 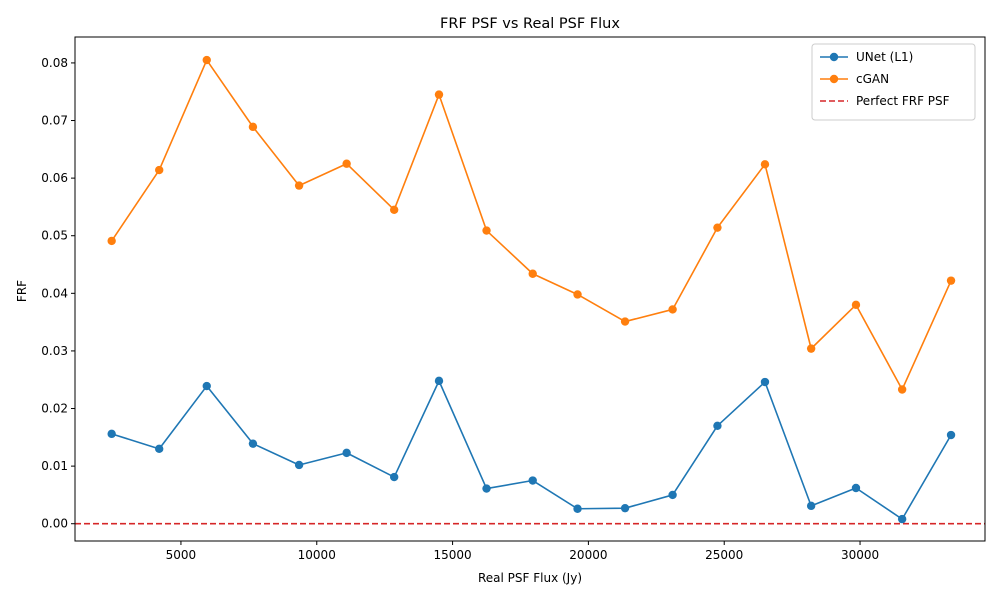 I want to click on y-tick-label-5: 0.05, so click(x=54, y=236).